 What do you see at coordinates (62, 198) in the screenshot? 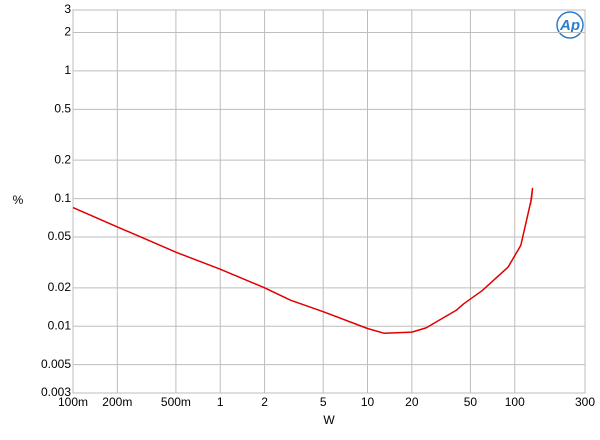
I see `y-tick-label: 0.1` at bounding box center [62, 198].